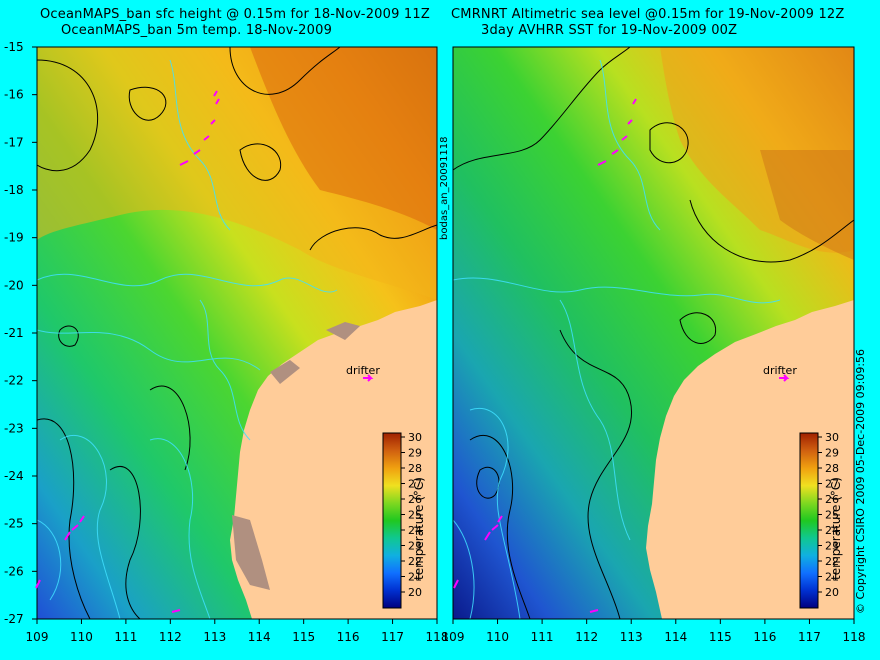  I want to click on left-x-tick-label: 110, so click(81, 637).